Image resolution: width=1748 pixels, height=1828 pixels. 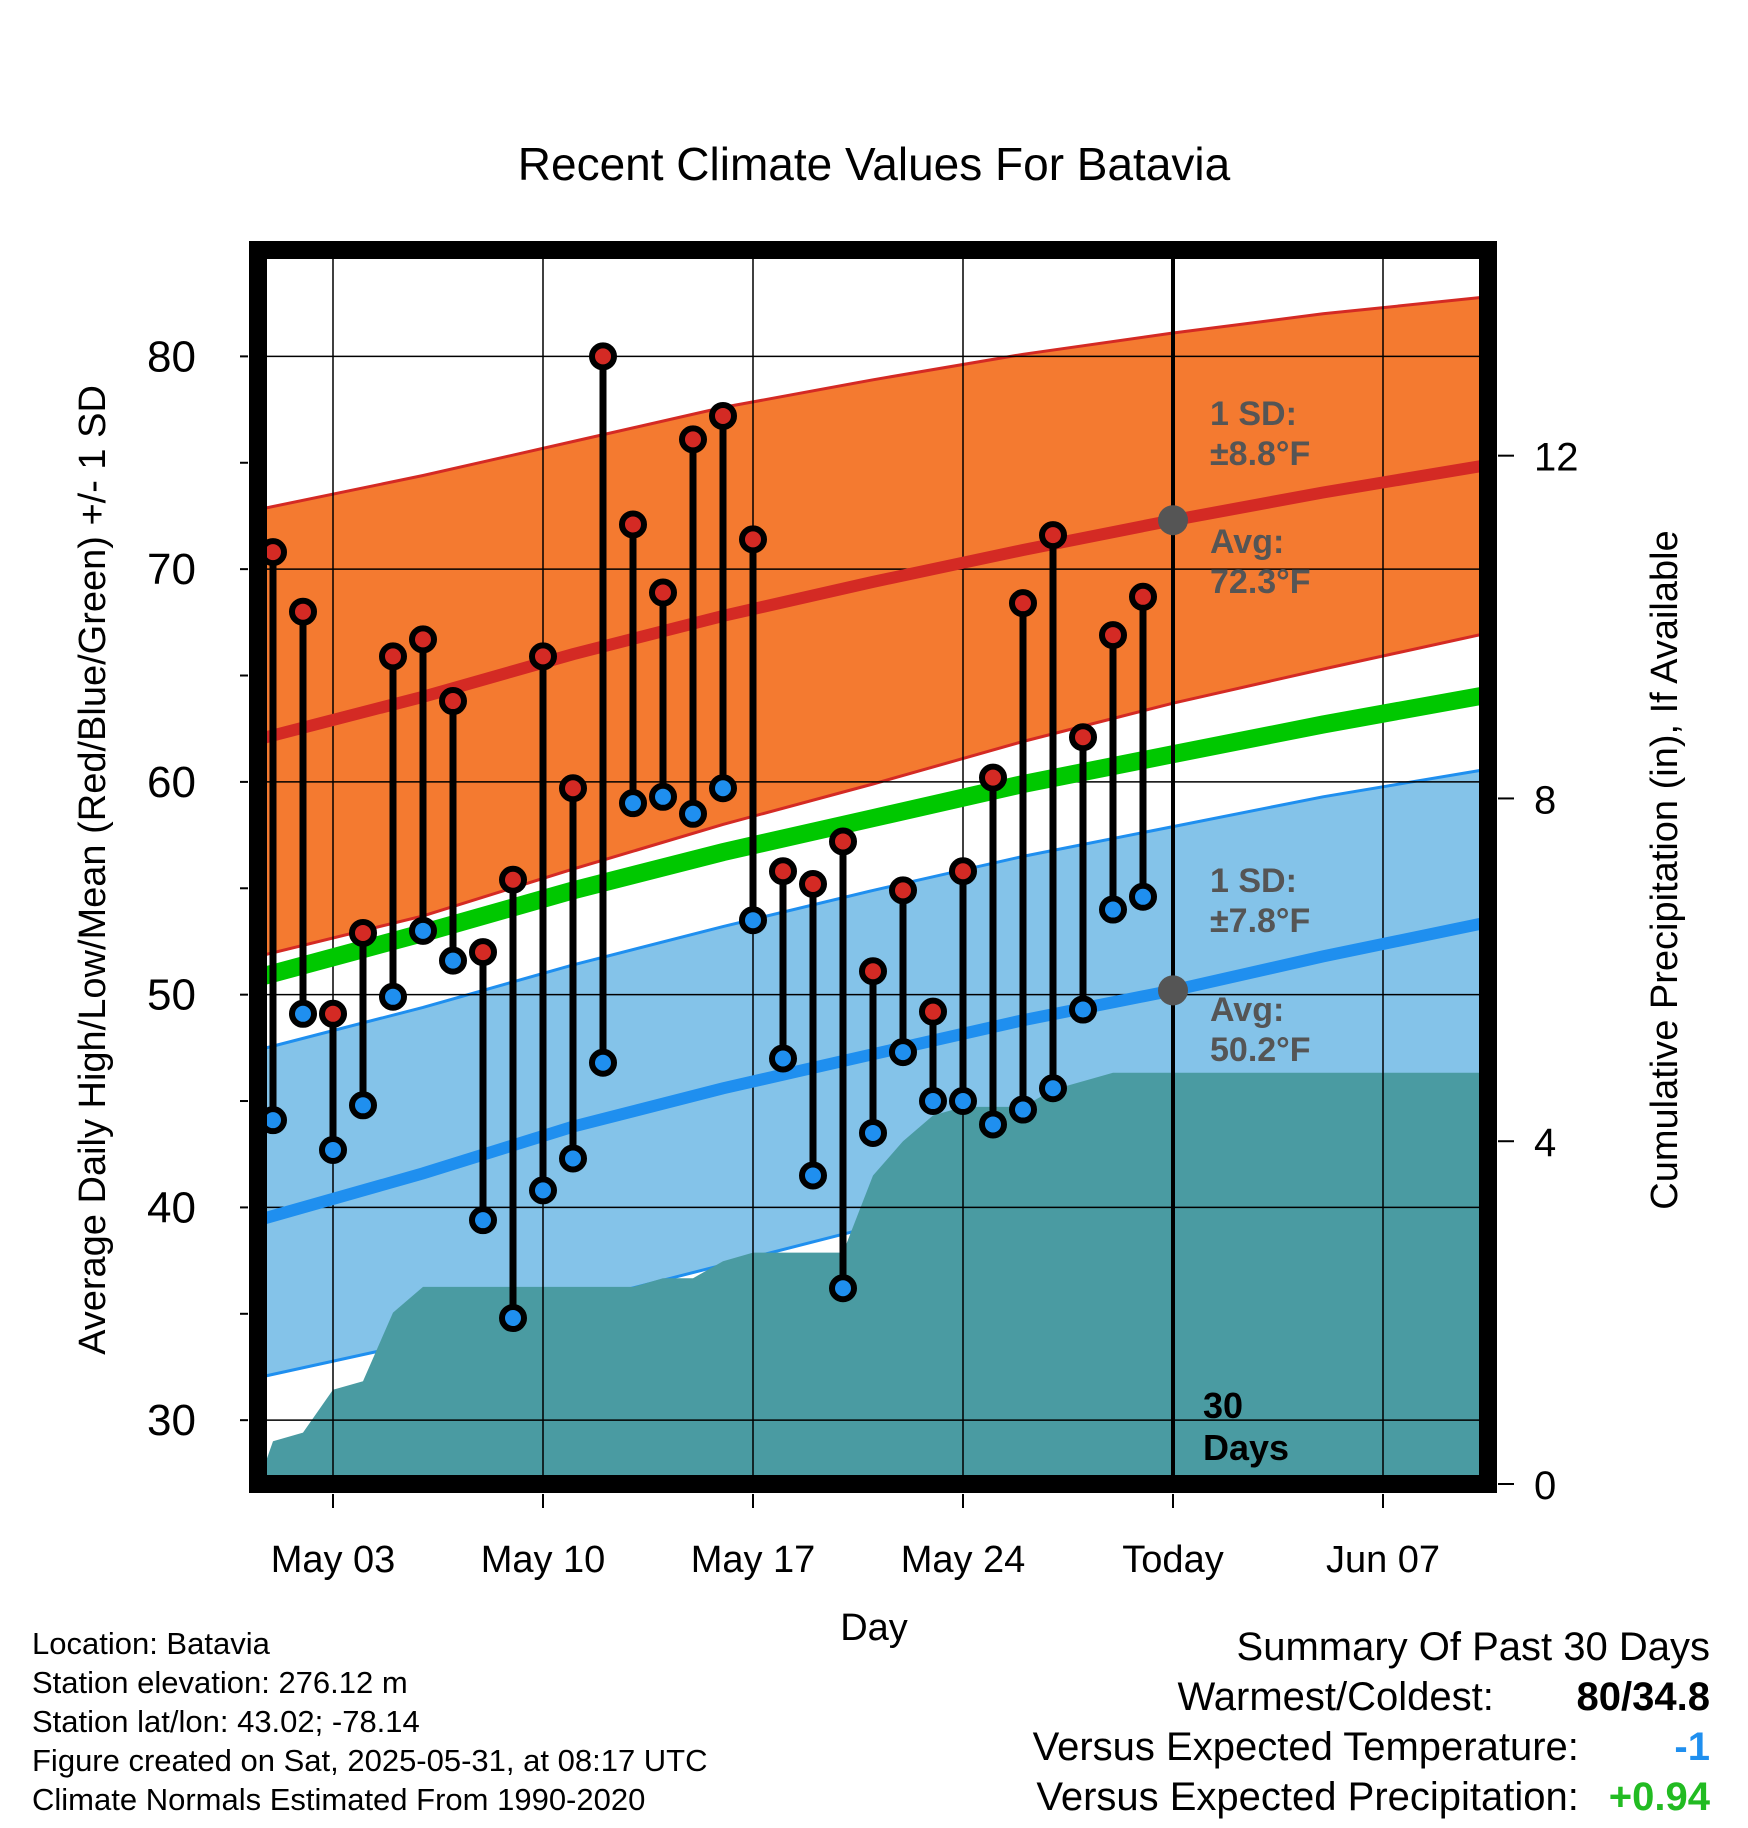 I want to click on normals-text: Climate Normals Estimated From 1990-2020, so click(x=339, y=1799).